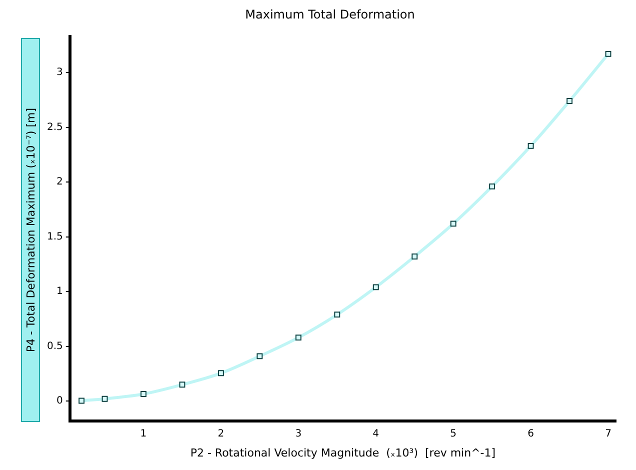 Image resolution: width=636 pixels, height=470 pixels. Describe the element at coordinates (54, 346) in the screenshot. I see `y-tick-label: 0.5` at that location.